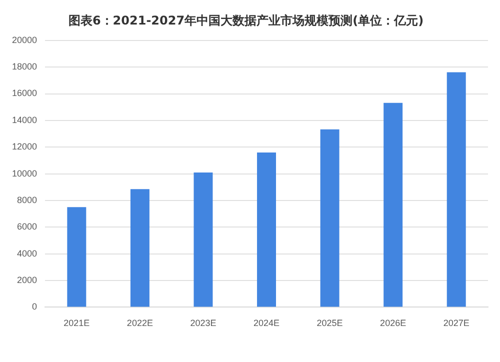 The width and height of the screenshot is (500, 362). What do you see at coordinates (25, 147) in the screenshot?
I see `y-tick-label: 12000` at bounding box center [25, 147].